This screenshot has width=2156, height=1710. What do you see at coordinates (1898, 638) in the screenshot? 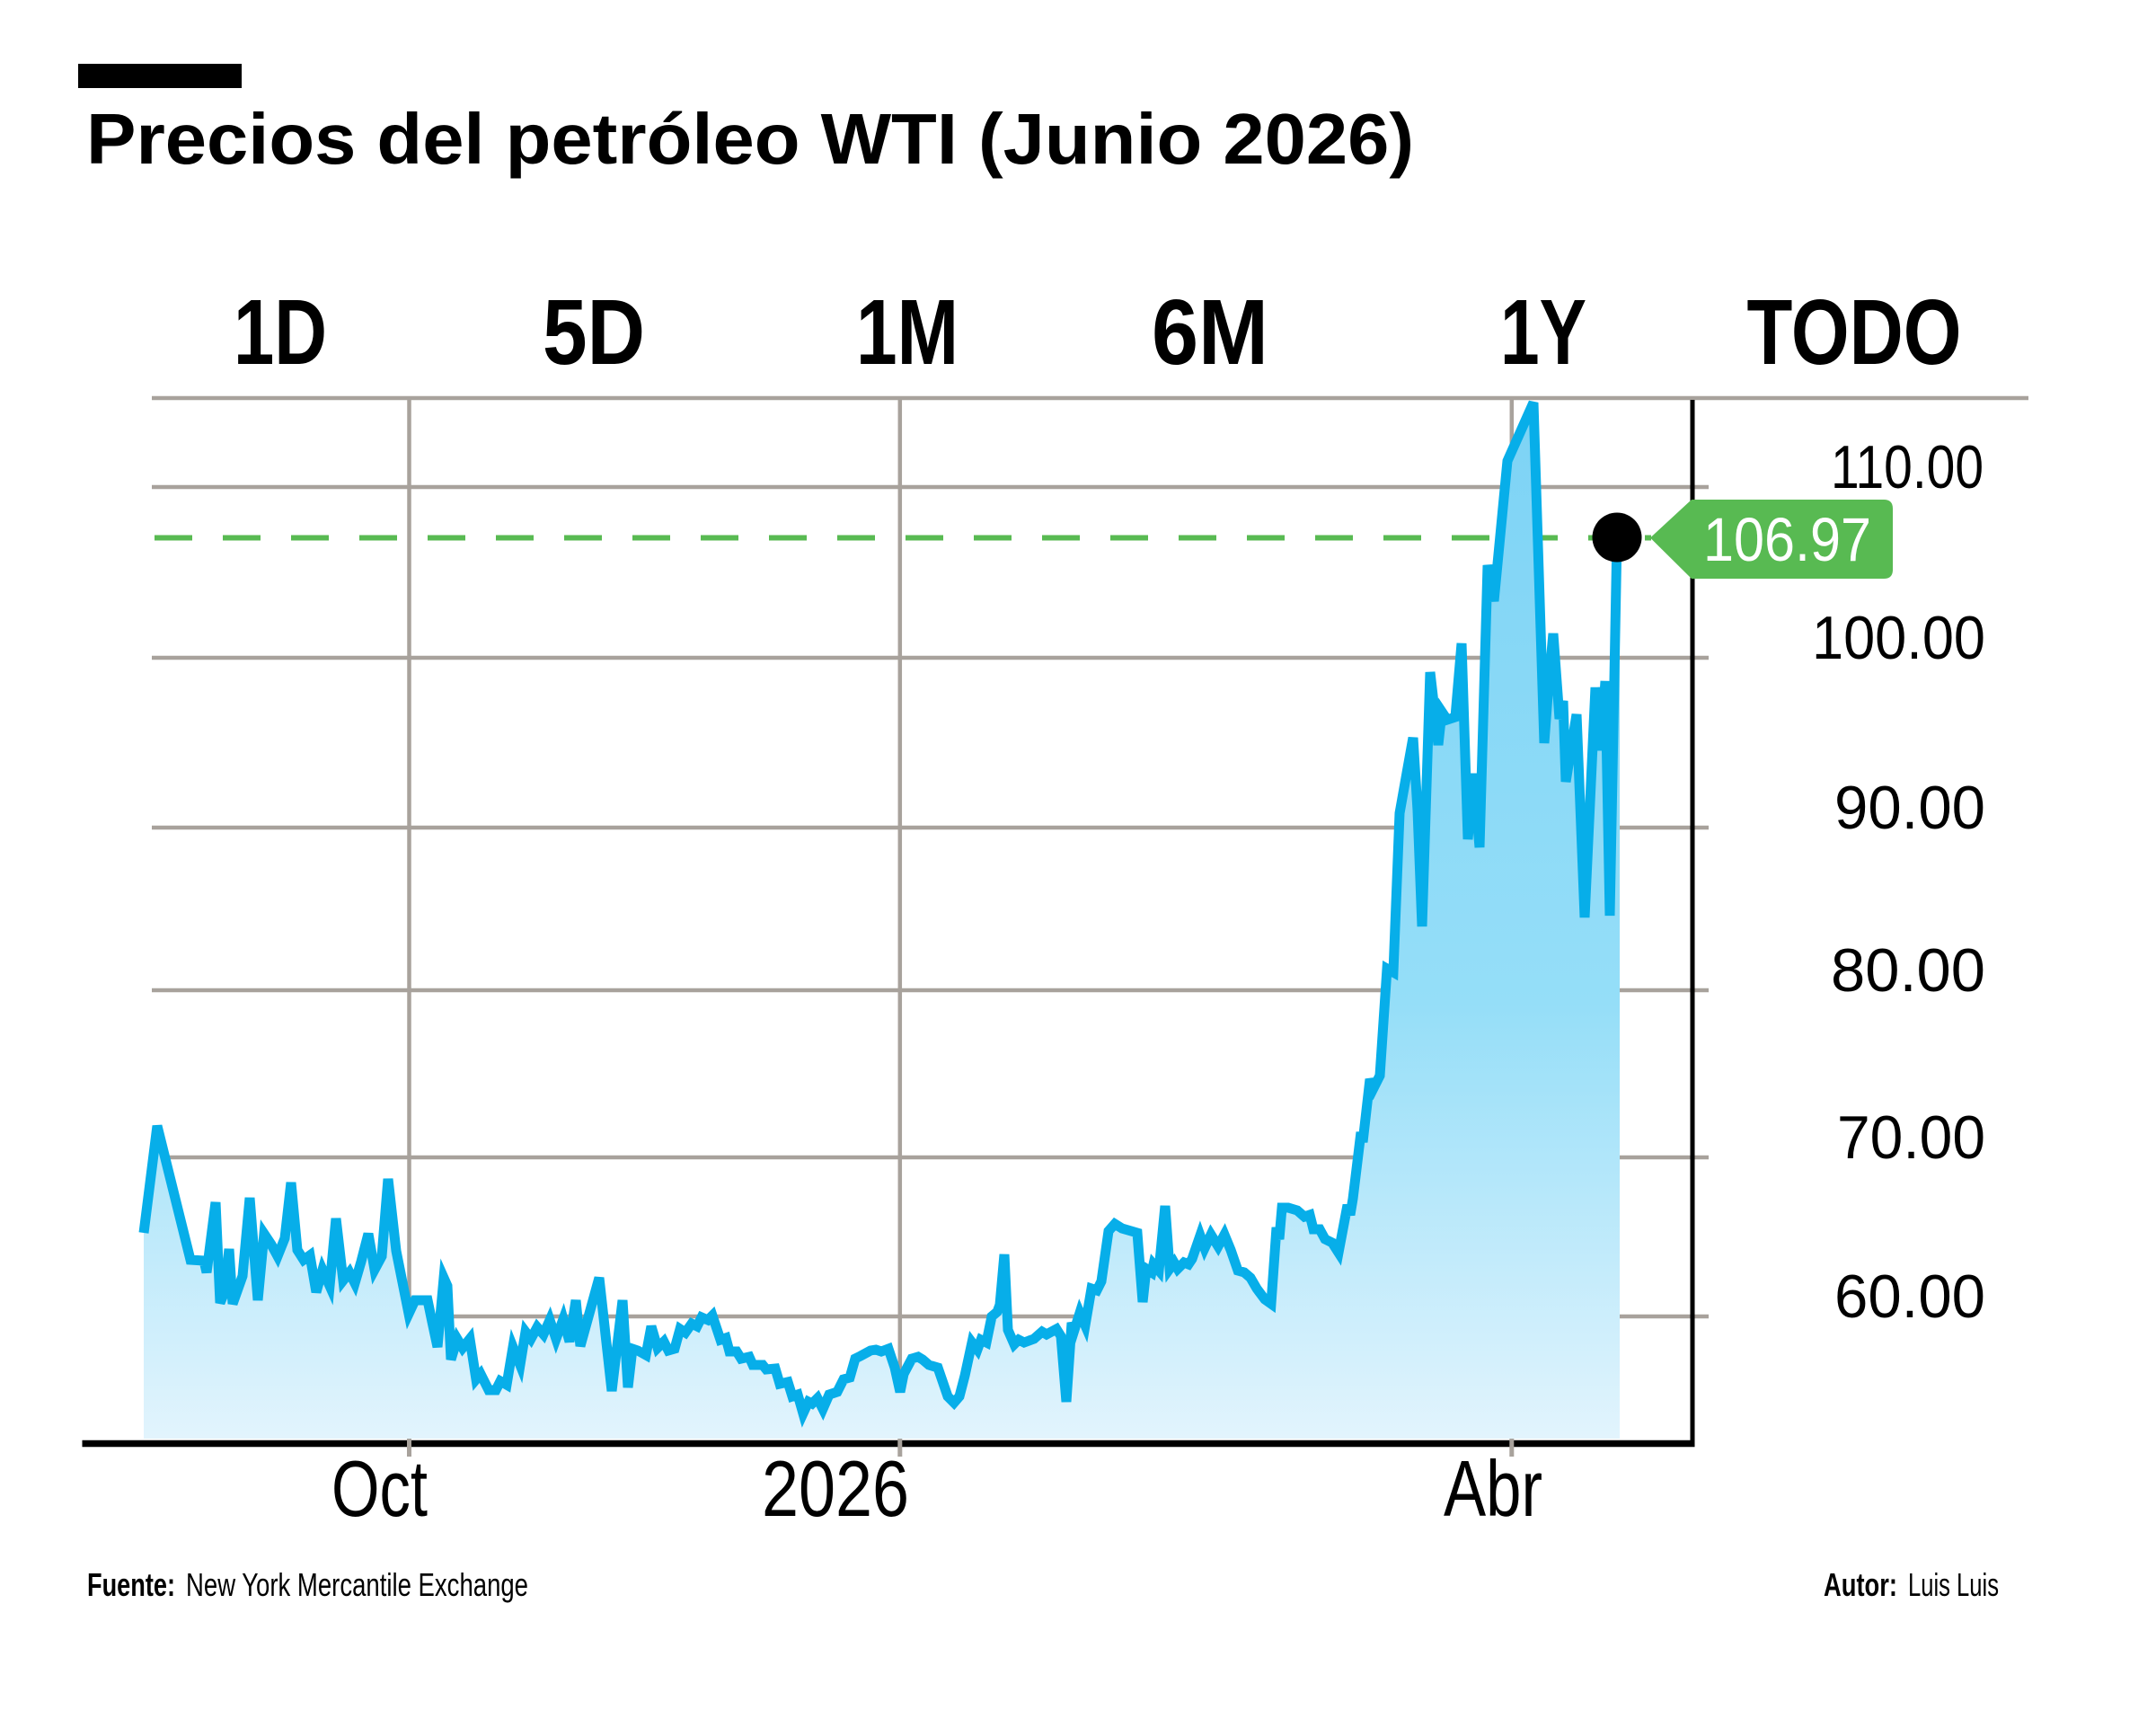
I see `svg-text: 100.00` at bounding box center [1898, 638].